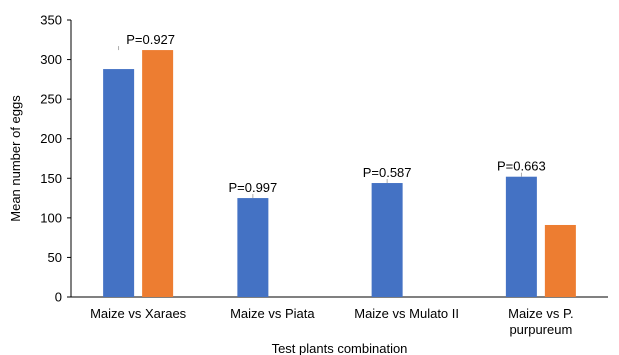 The width and height of the screenshot is (619, 355). Describe the element at coordinates (51, 178) in the screenshot. I see `y-tick-label: 150` at that location.